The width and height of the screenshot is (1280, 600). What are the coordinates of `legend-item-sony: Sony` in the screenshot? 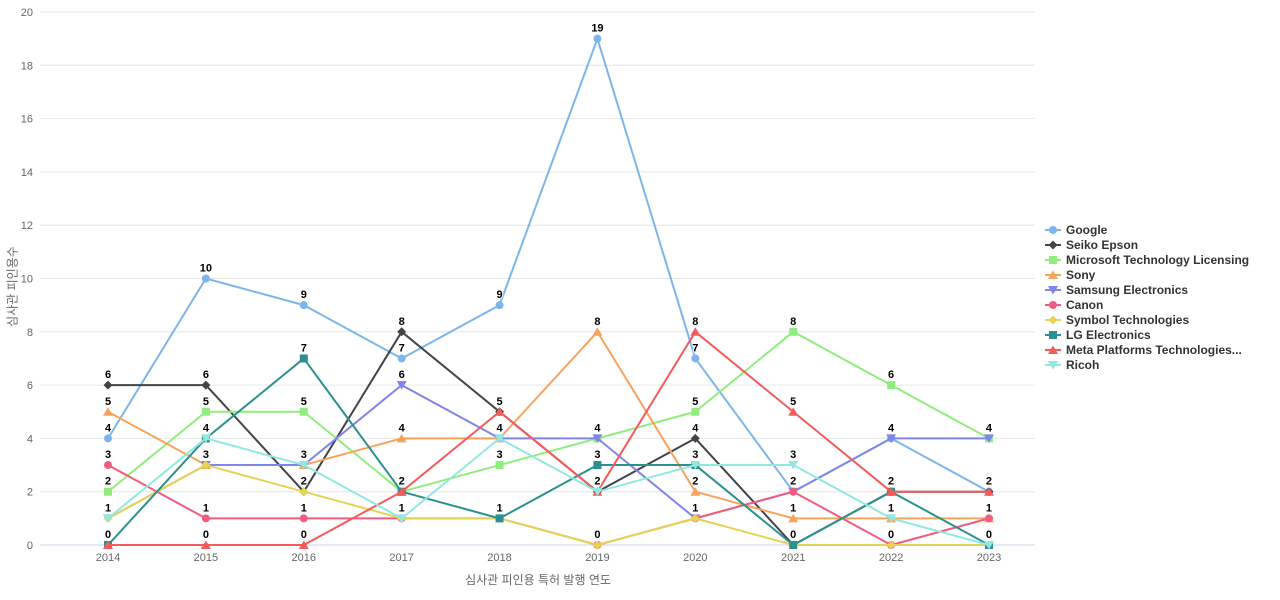 It's located at (1147, 274).